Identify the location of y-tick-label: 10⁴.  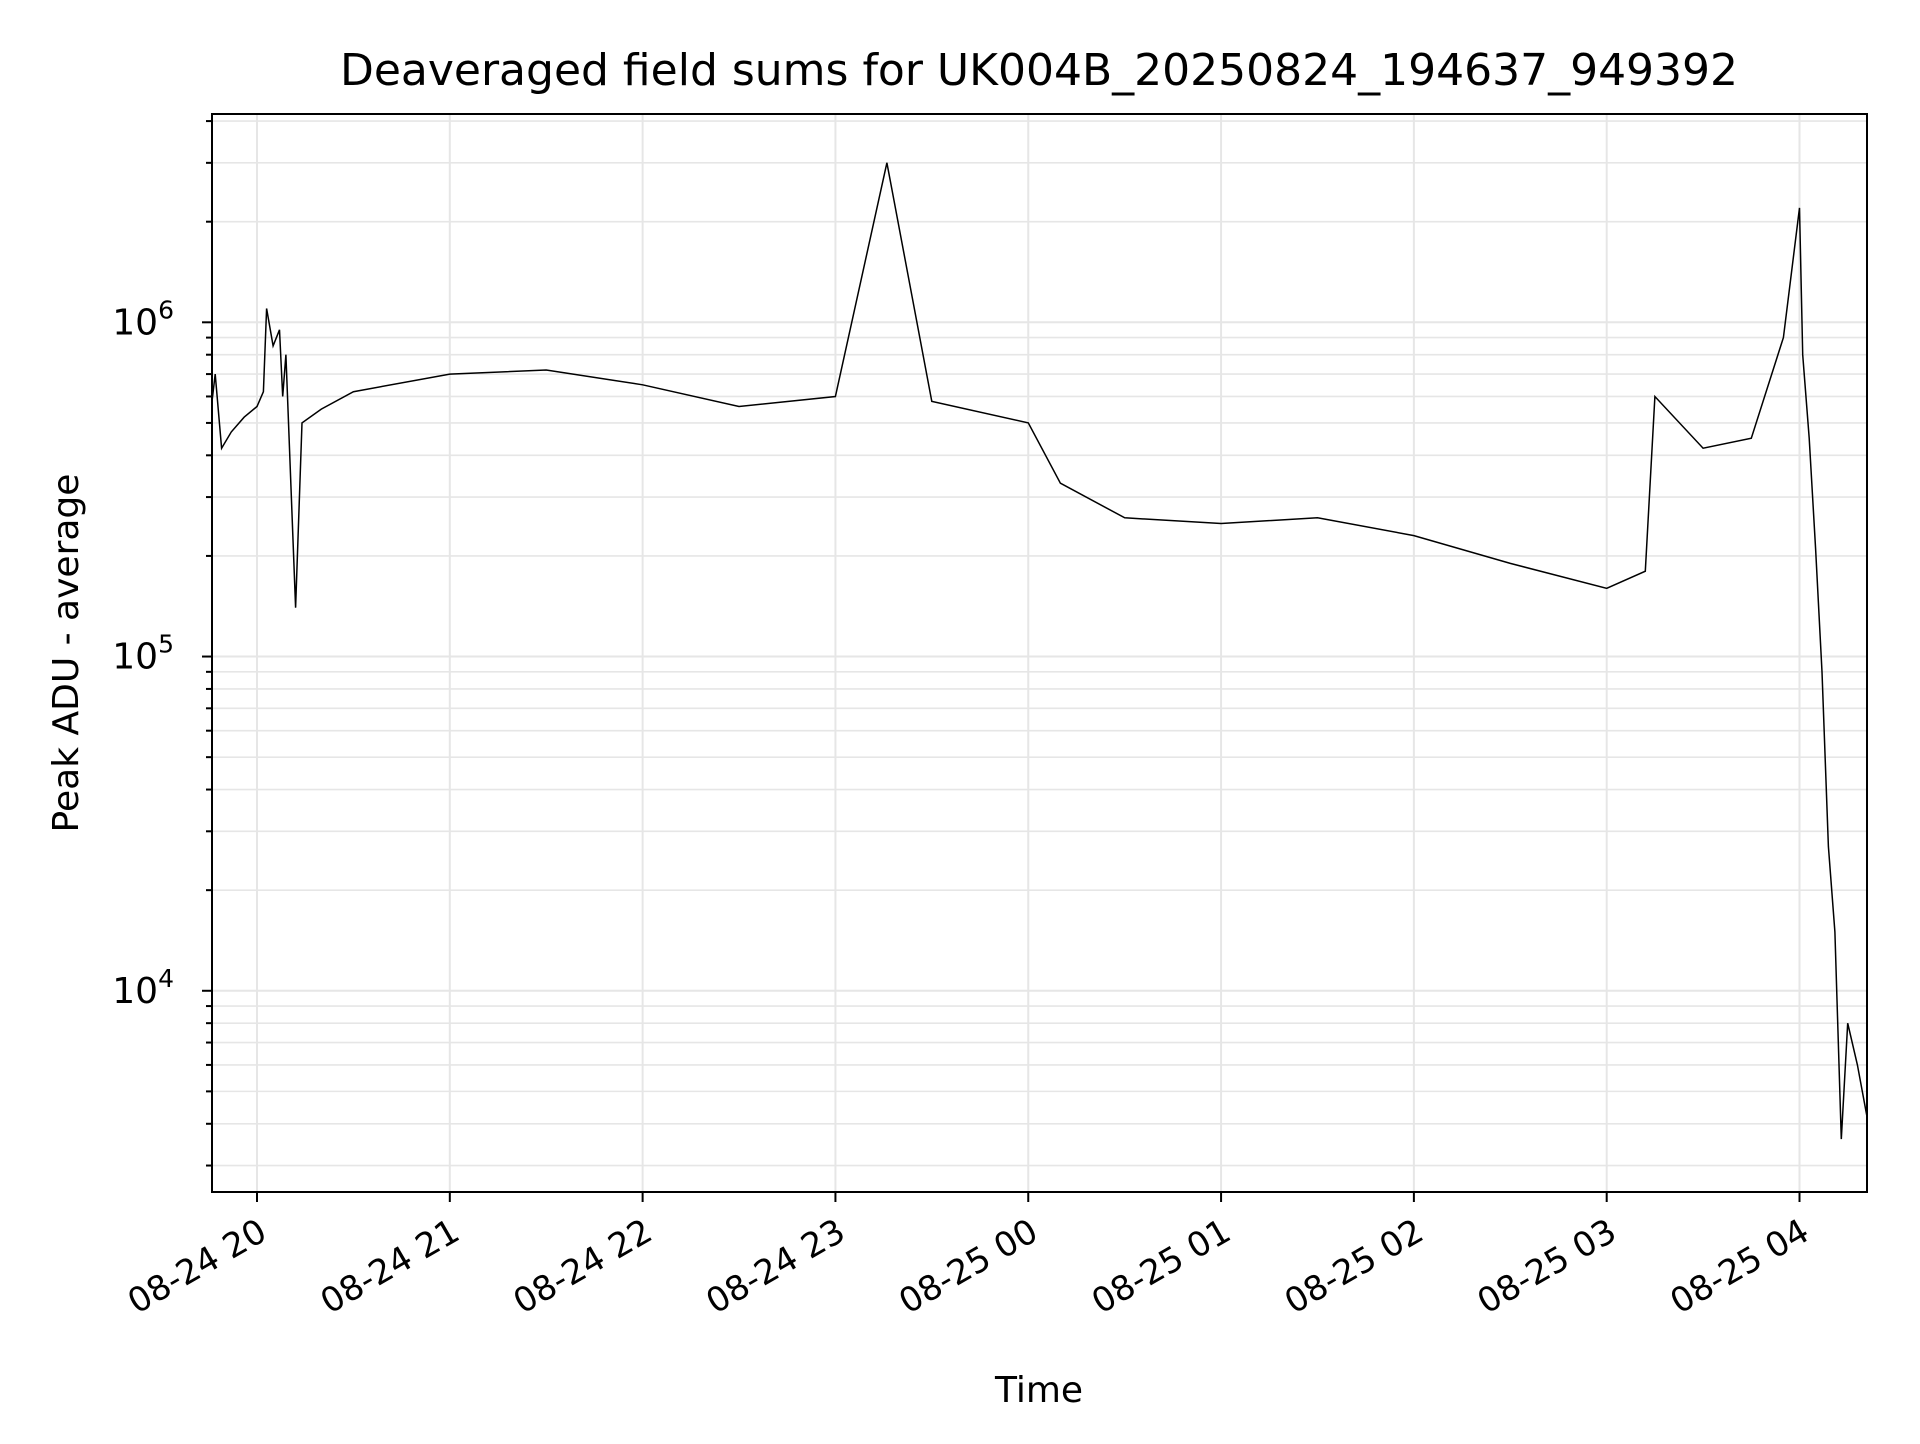
(143, 988).